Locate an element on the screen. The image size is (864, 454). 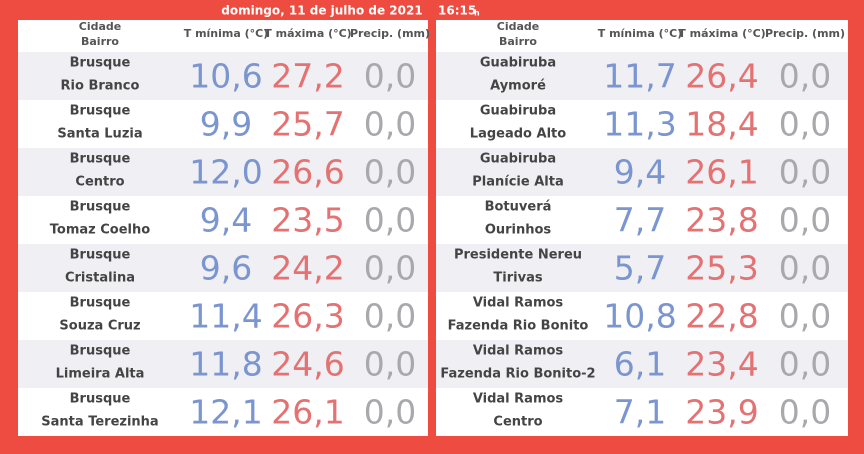
district: Aymoré is located at coordinates (518, 86).